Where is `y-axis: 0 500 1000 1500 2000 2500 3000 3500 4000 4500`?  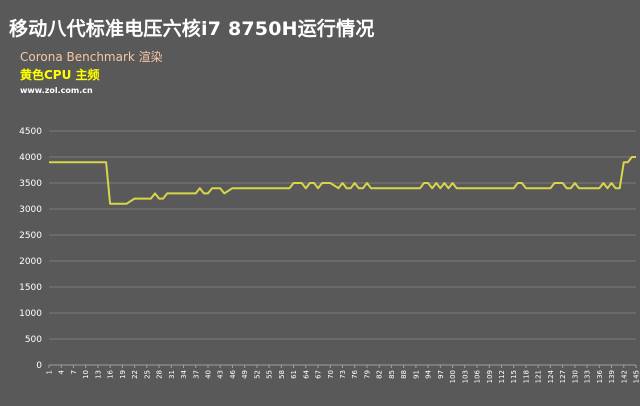
y-axis: 0 500 1000 1500 2000 2500 3000 3500 4000 4500 is located at coordinates (30, 249).